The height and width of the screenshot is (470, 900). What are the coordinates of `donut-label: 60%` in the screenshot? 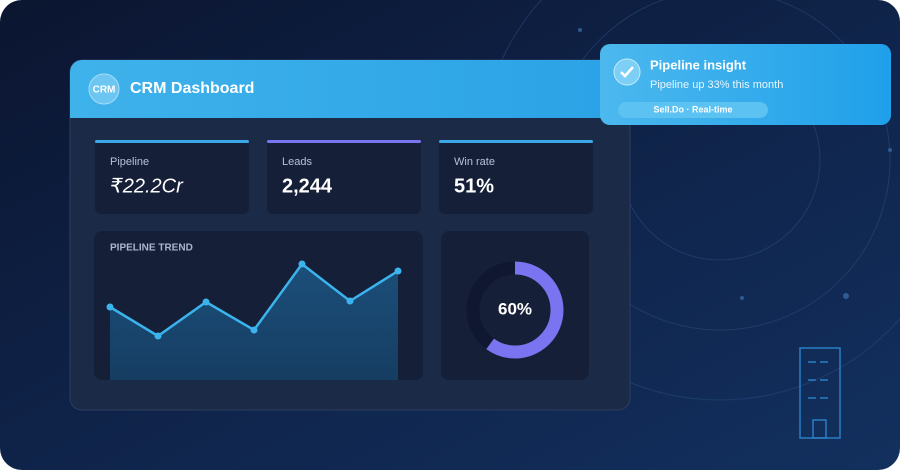 It's located at (515, 308).